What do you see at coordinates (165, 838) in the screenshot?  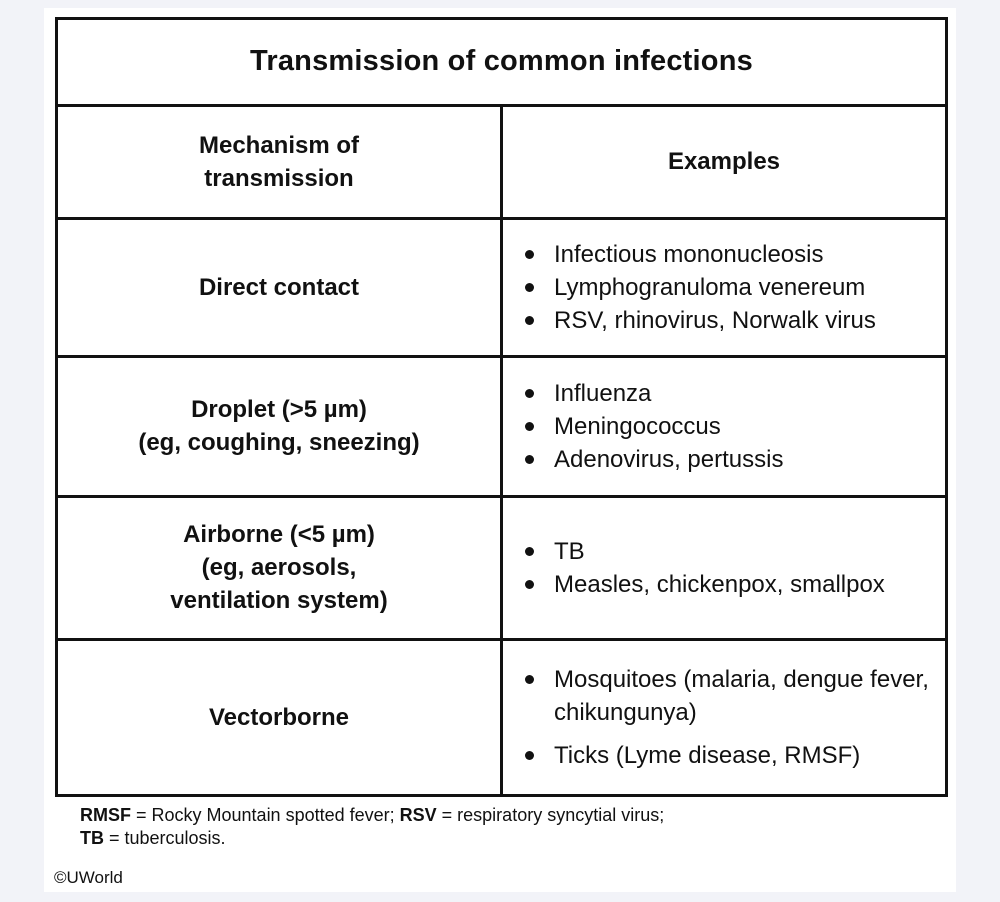 I see `def-tb: = tuberculosis.` at bounding box center [165, 838].